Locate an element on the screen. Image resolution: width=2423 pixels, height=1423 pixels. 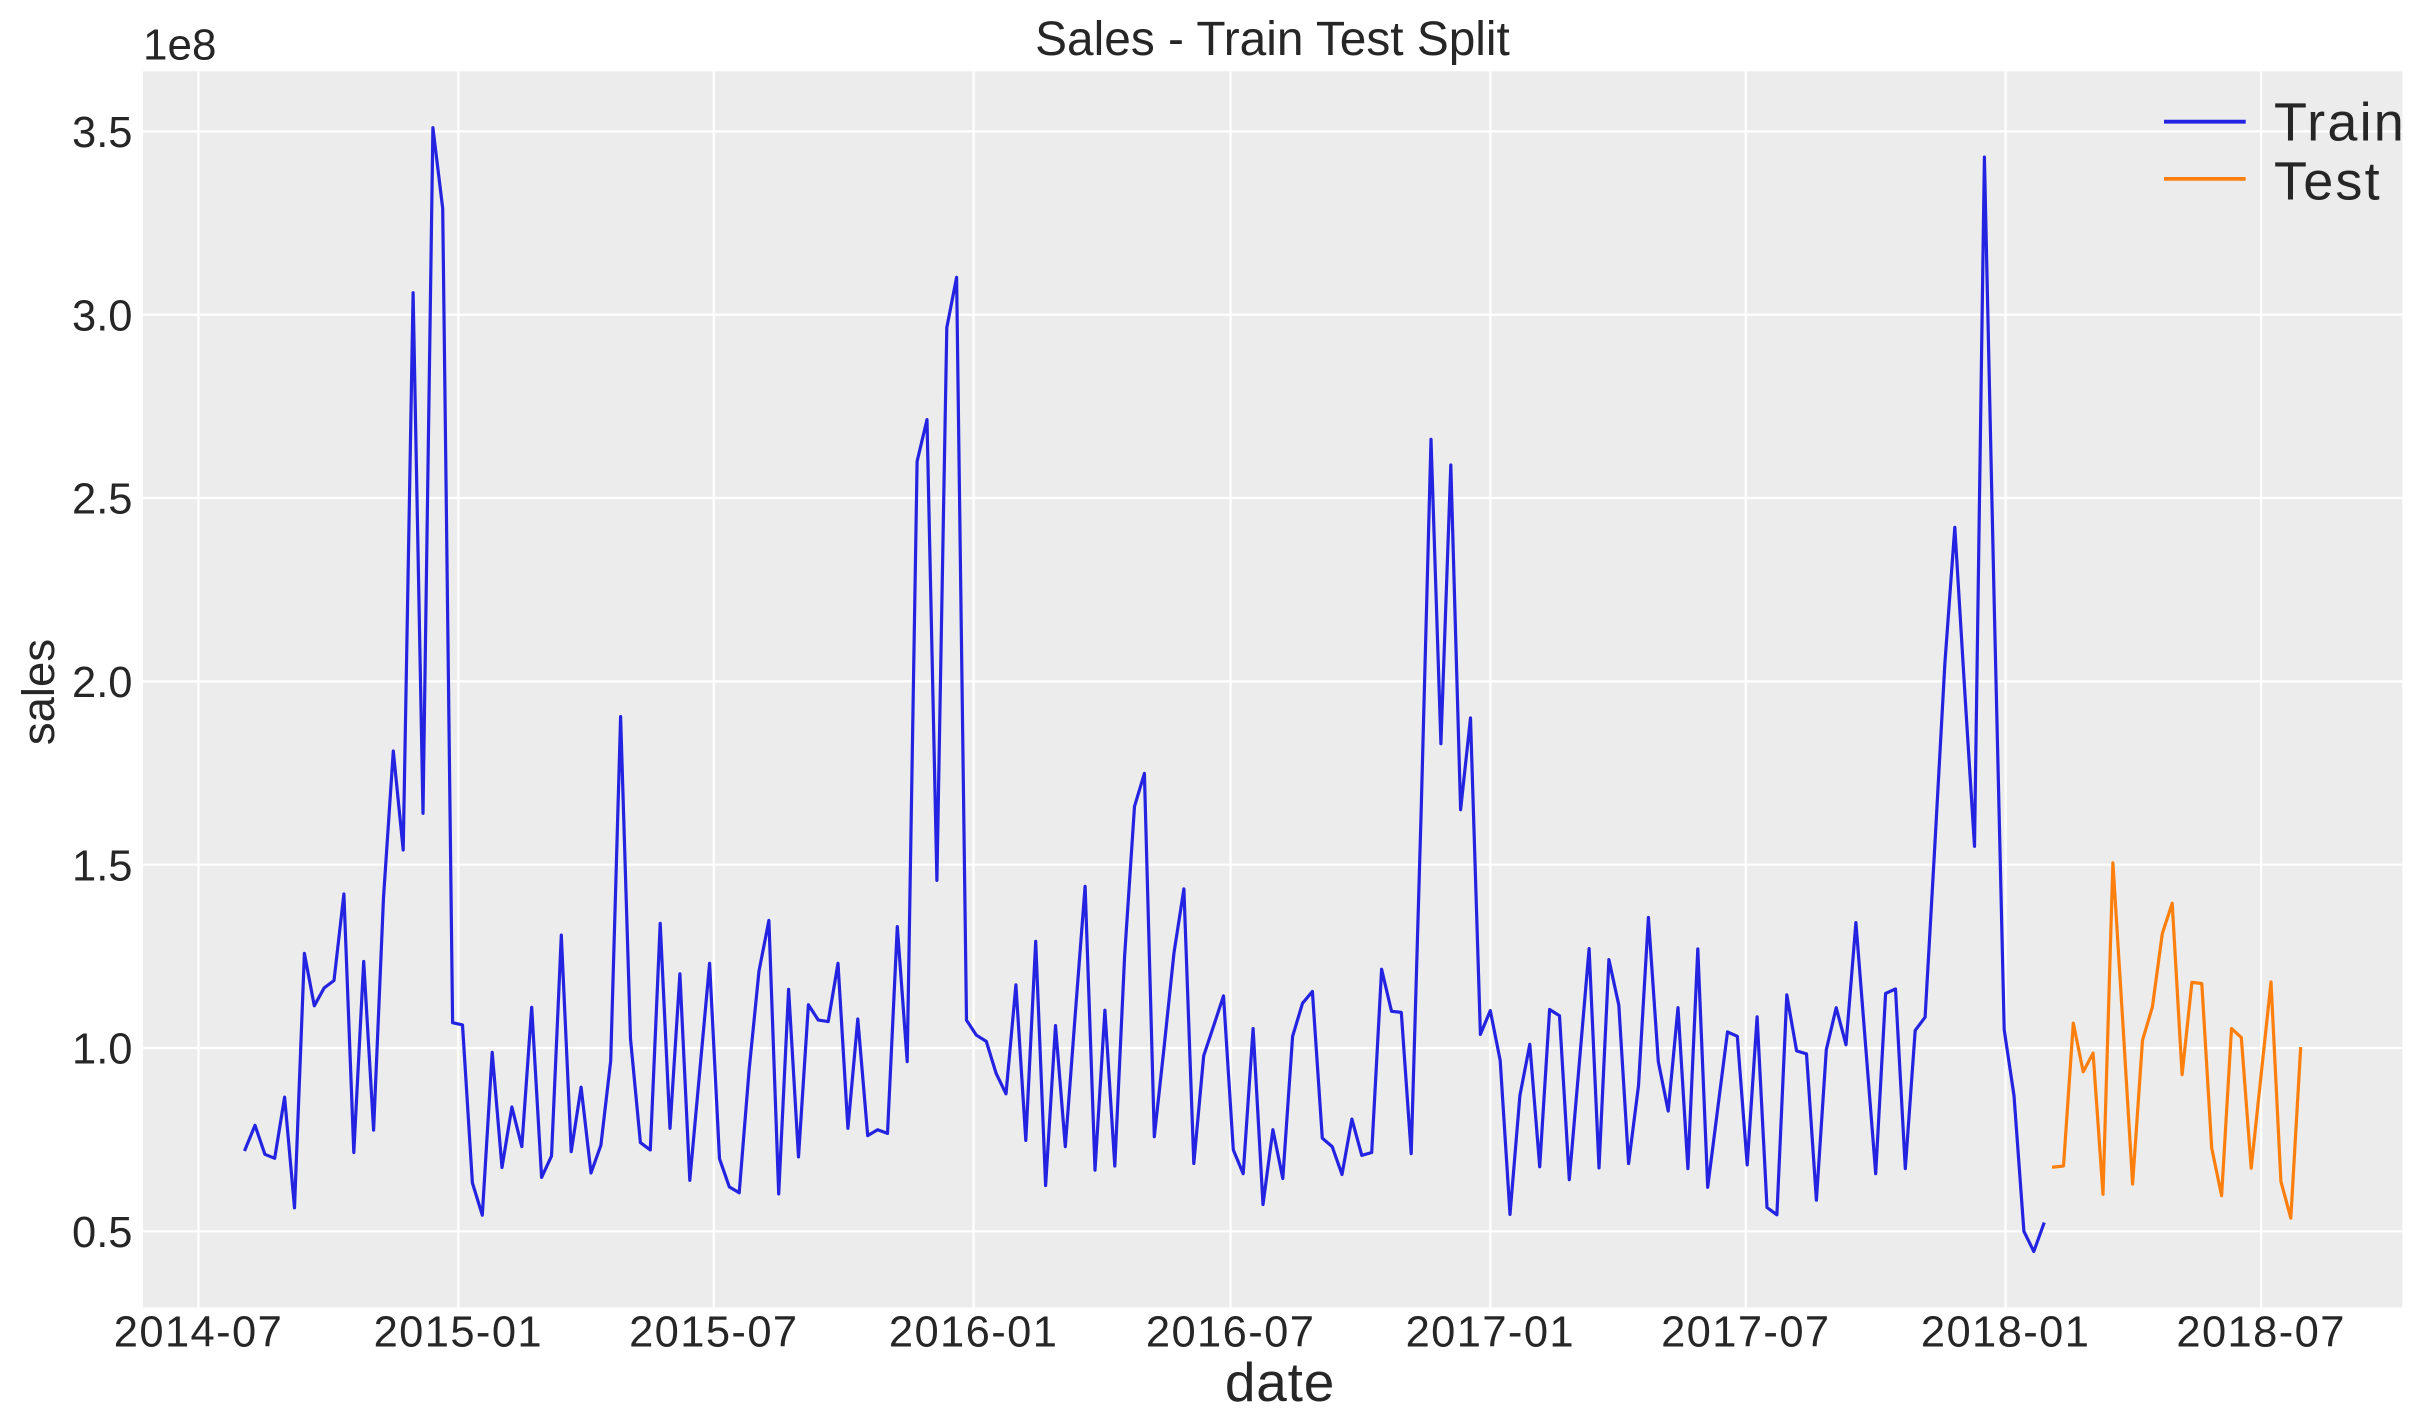
svg-text: sales is located at coordinates (38, 692).